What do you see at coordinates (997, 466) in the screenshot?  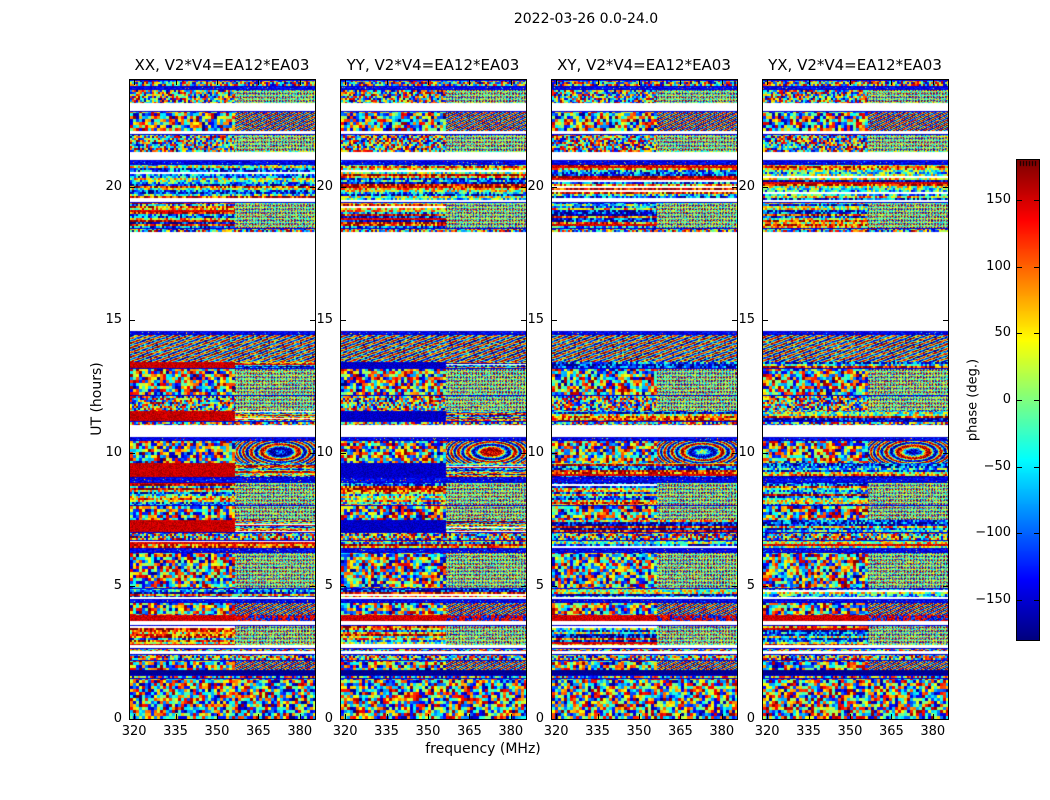 I see `colorbar-tick-label: −50` at bounding box center [997, 466].